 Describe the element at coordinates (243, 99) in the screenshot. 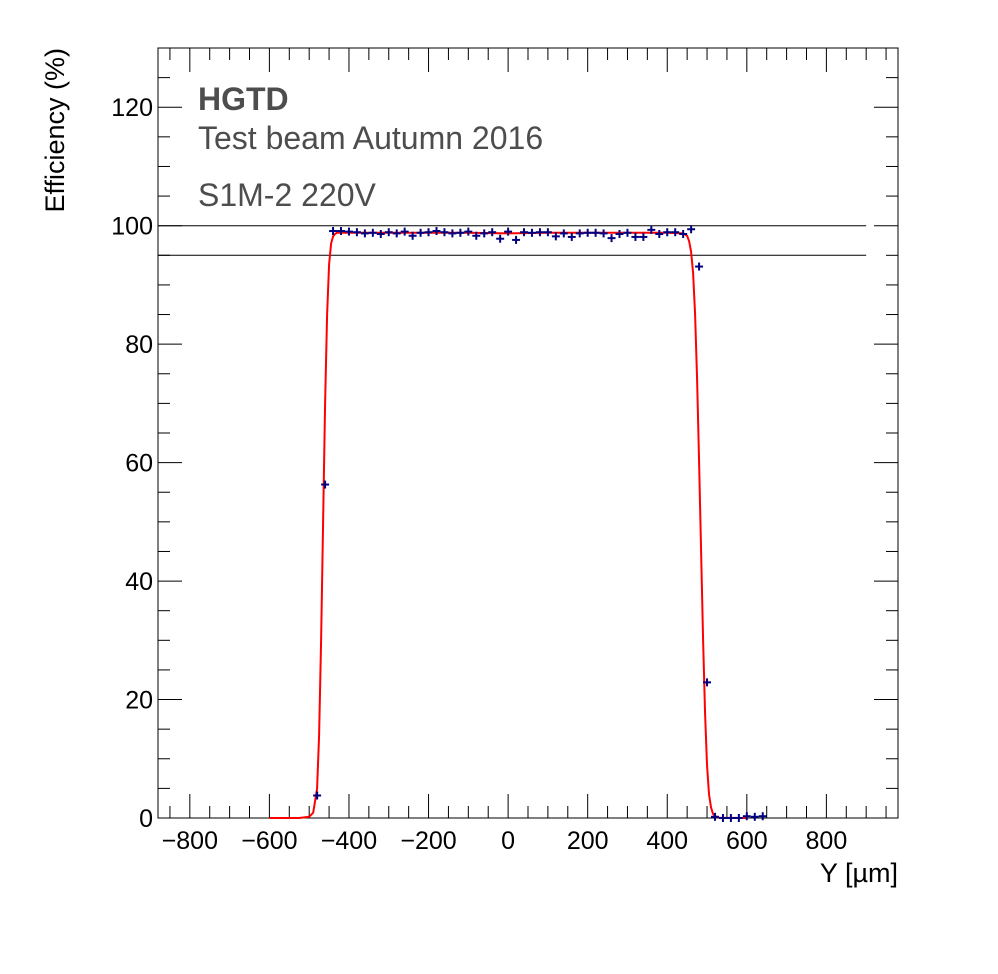

I see `annotation-experiment: HGTD` at that location.